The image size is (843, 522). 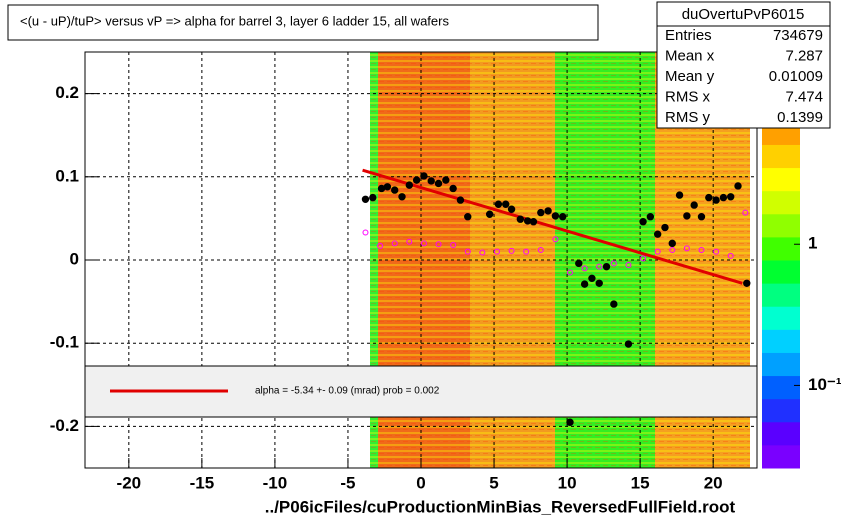 What do you see at coordinates (688, 117) in the screenshot?
I see `stats-label: RMS y` at bounding box center [688, 117].